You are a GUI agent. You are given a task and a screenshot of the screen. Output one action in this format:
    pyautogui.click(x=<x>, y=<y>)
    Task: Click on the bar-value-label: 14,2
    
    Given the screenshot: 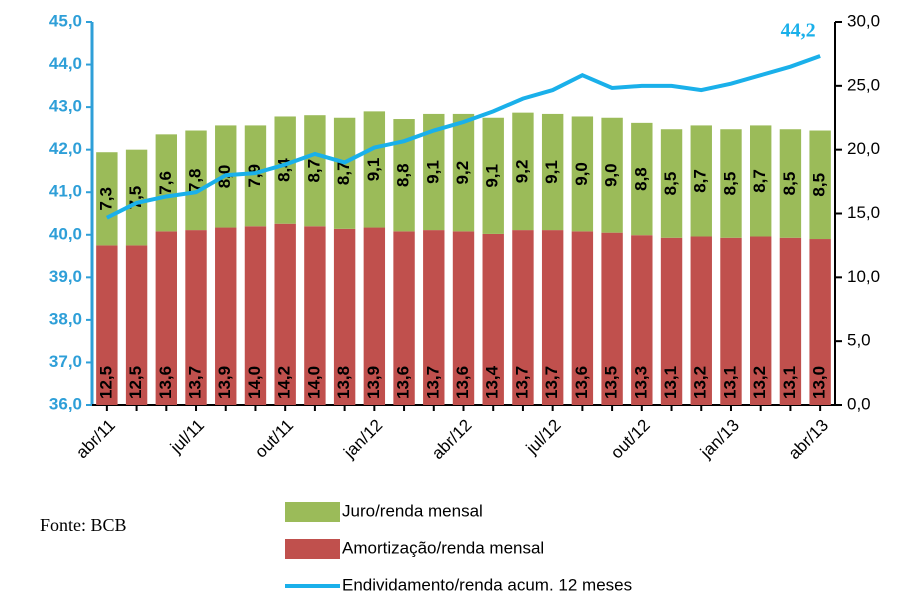 What is the action you would take?
    pyautogui.click(x=284, y=382)
    